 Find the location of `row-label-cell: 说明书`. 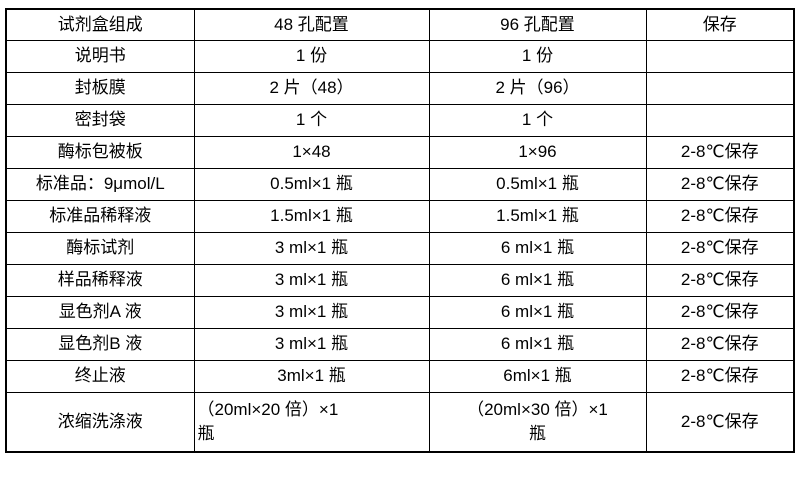

row-label-cell: 说明书 is located at coordinates (100, 56).